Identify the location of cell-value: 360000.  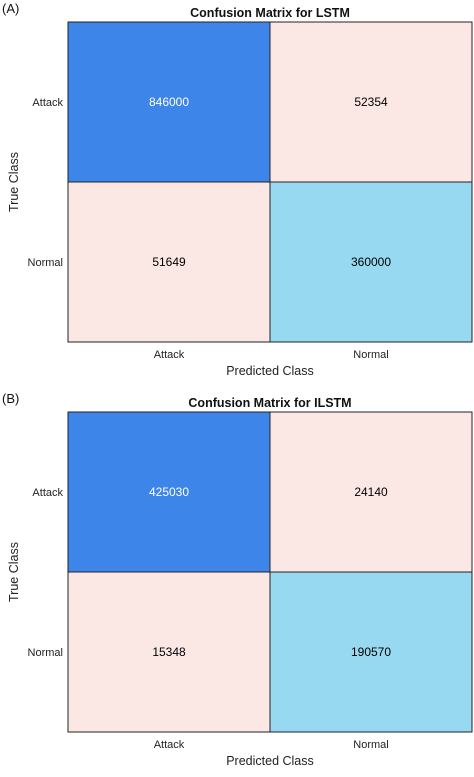
(371, 262).